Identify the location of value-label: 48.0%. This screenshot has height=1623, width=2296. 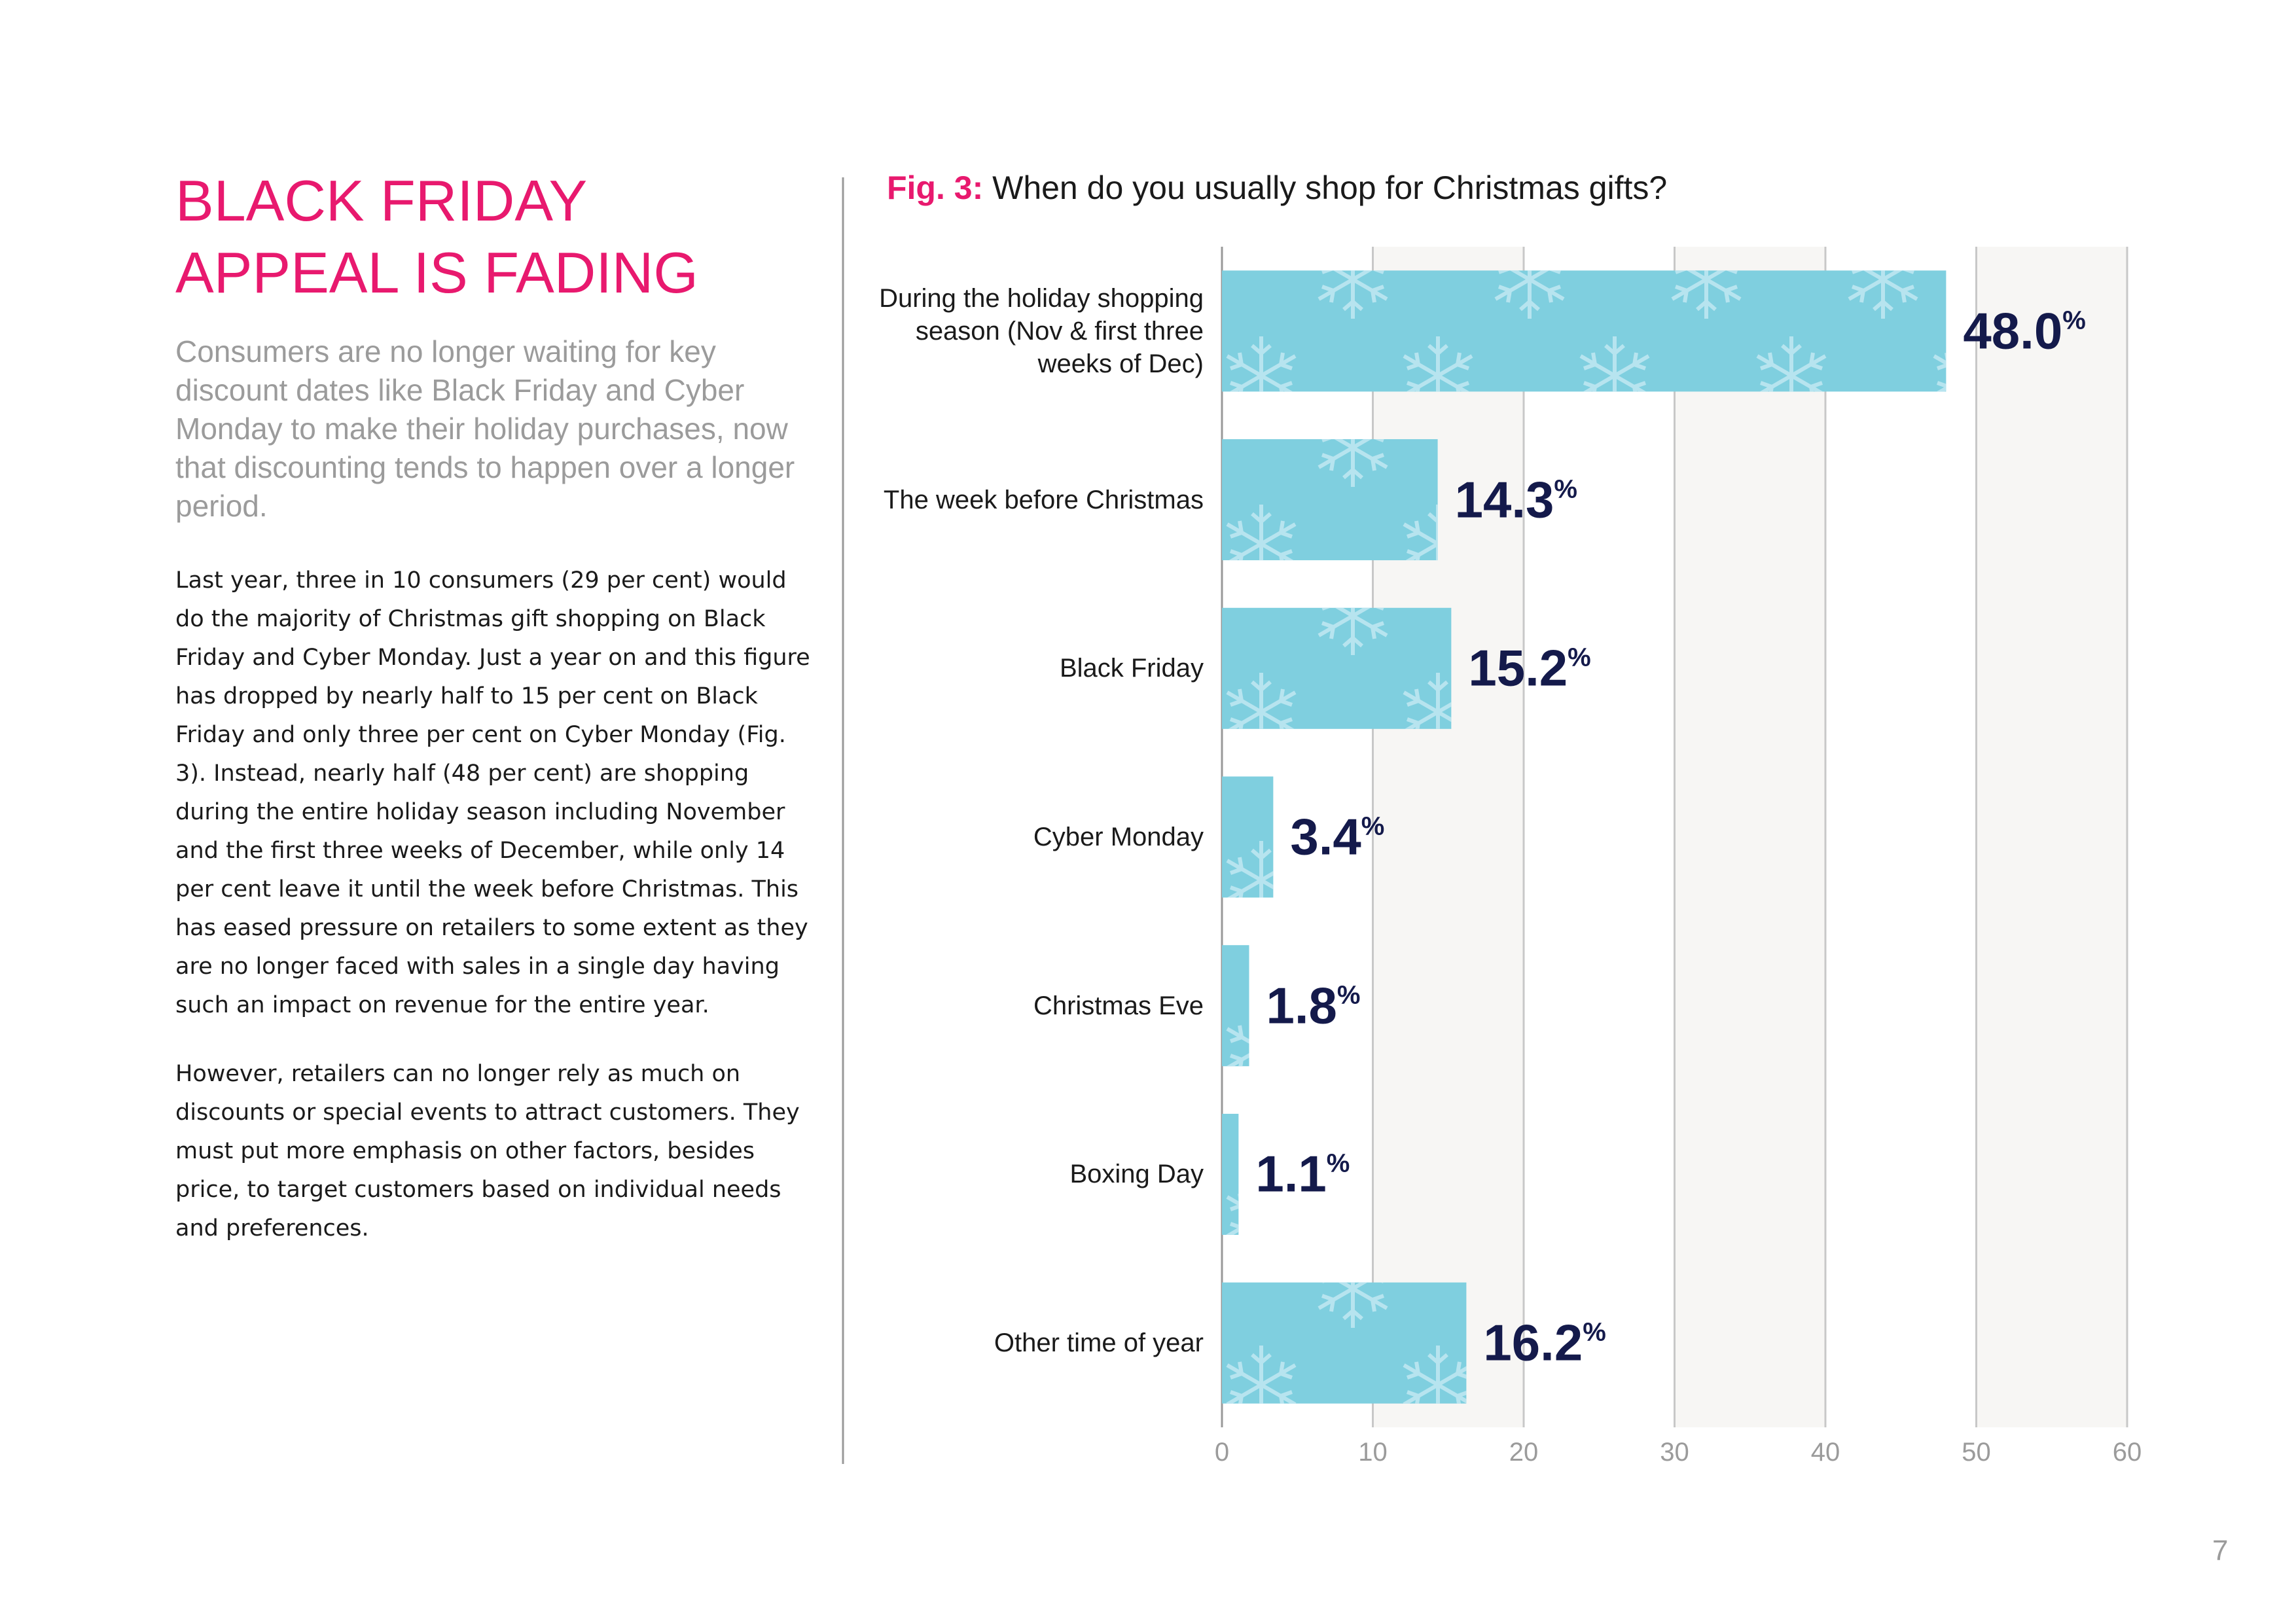
(2024, 331).